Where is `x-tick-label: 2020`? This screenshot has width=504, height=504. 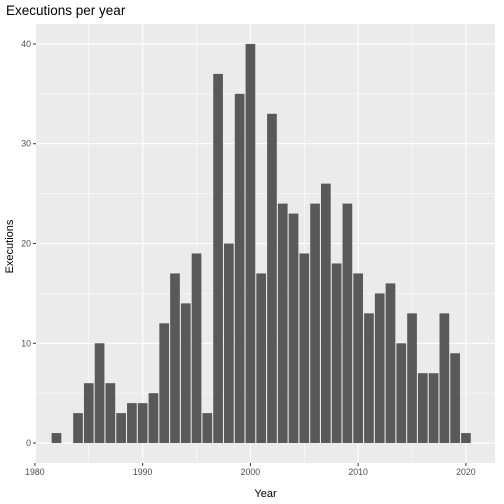
x-tick-label: 2020 is located at coordinates (466, 472).